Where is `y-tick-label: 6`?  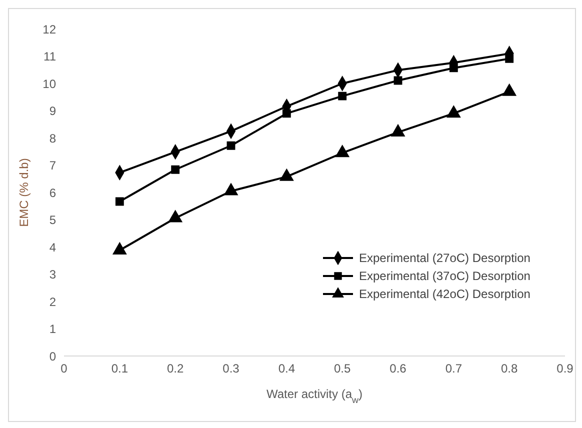 y-tick-label: 6 is located at coordinates (52, 193).